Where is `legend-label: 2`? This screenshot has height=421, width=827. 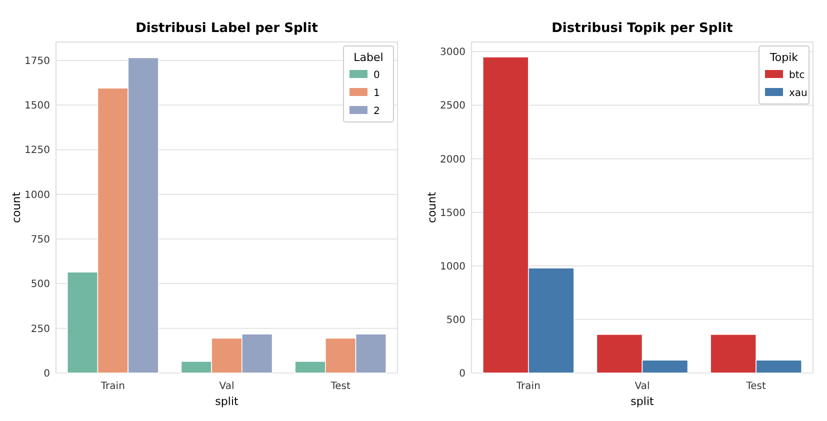 legend-label: 2 is located at coordinates (377, 111).